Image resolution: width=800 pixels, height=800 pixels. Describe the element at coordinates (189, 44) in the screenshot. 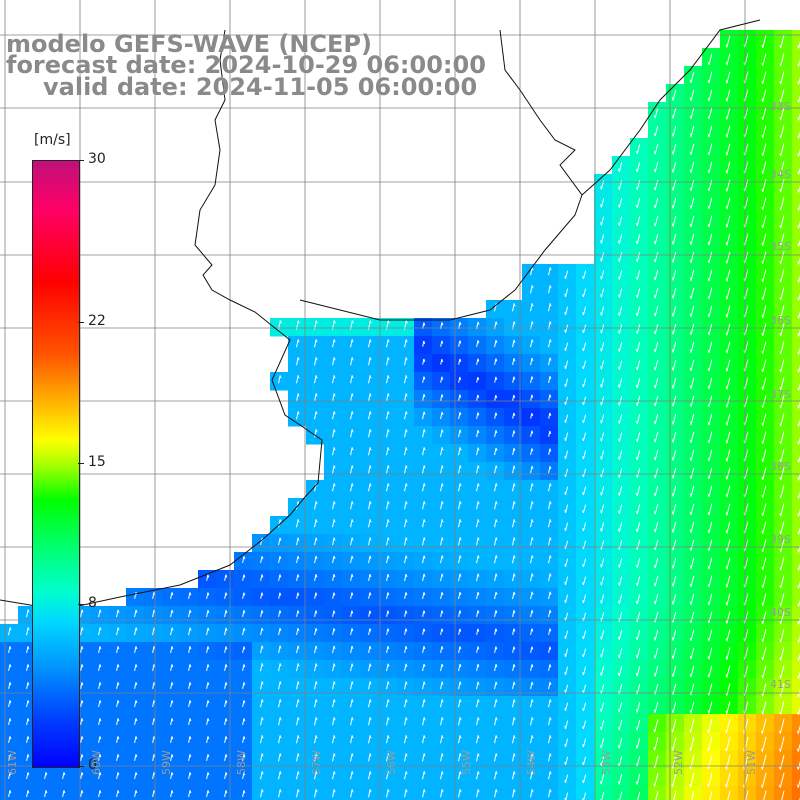

I see `model-title: modelo GEFS-WAVE (NCEP)` at that location.